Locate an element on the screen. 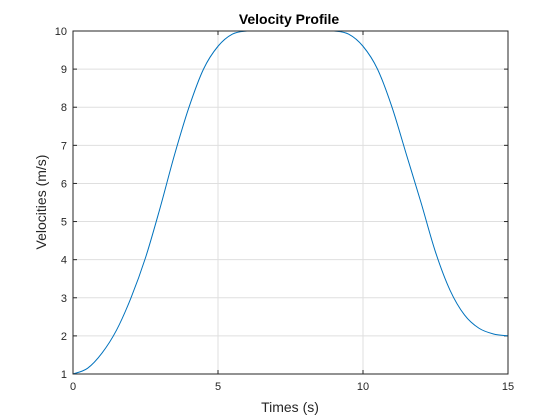  y-tick-label: 7 is located at coordinates (64, 146).